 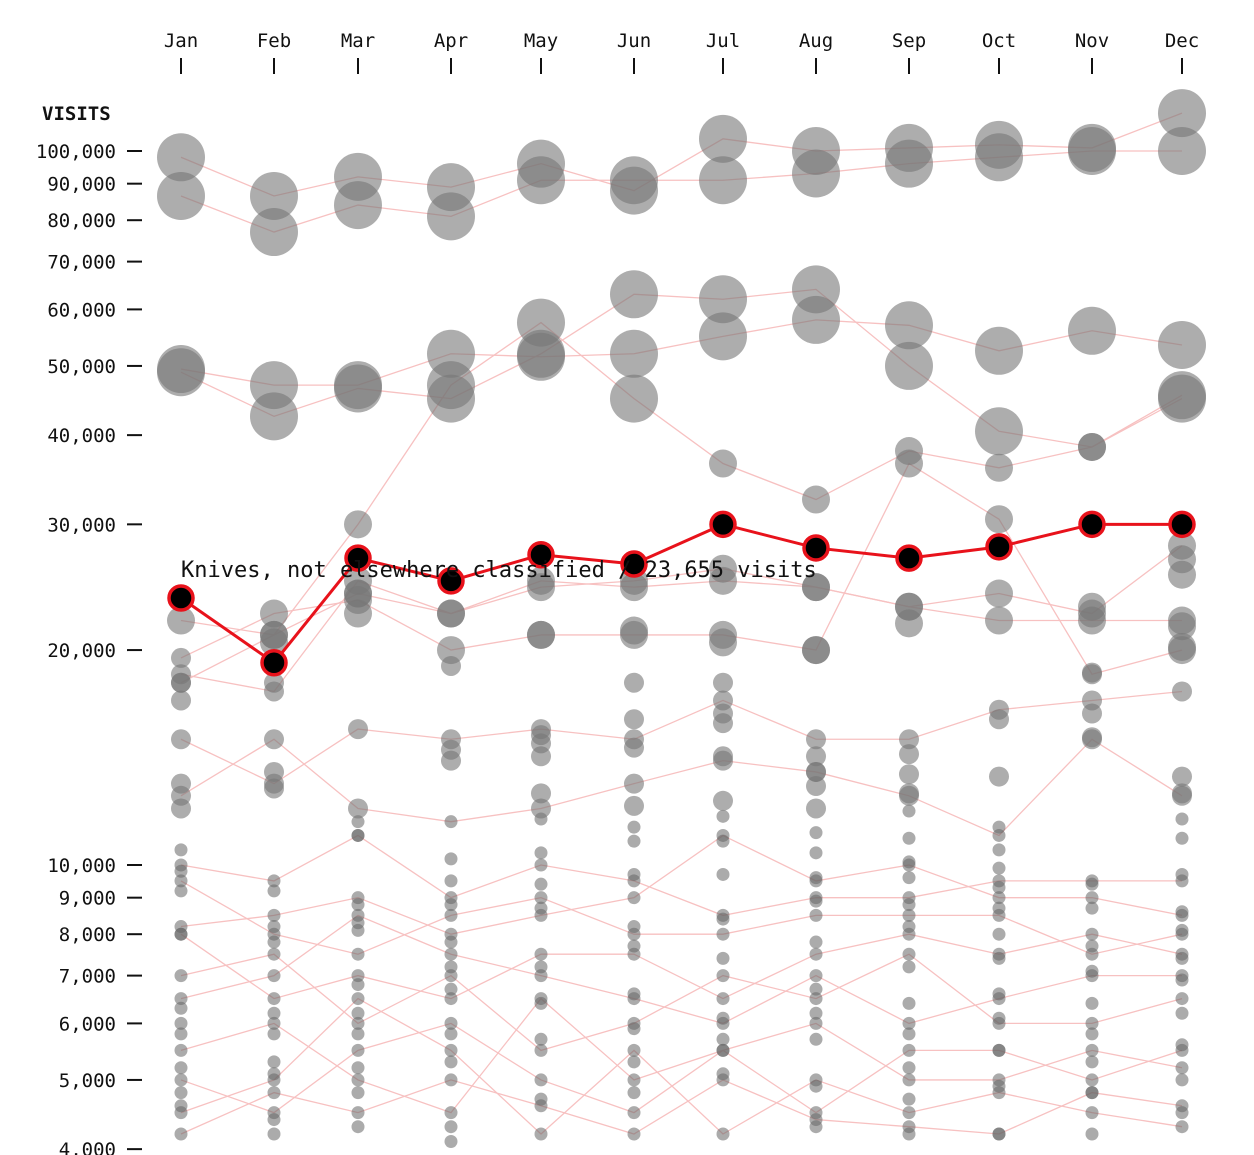 I want to click on highlight-point-may, so click(x=541, y=554).